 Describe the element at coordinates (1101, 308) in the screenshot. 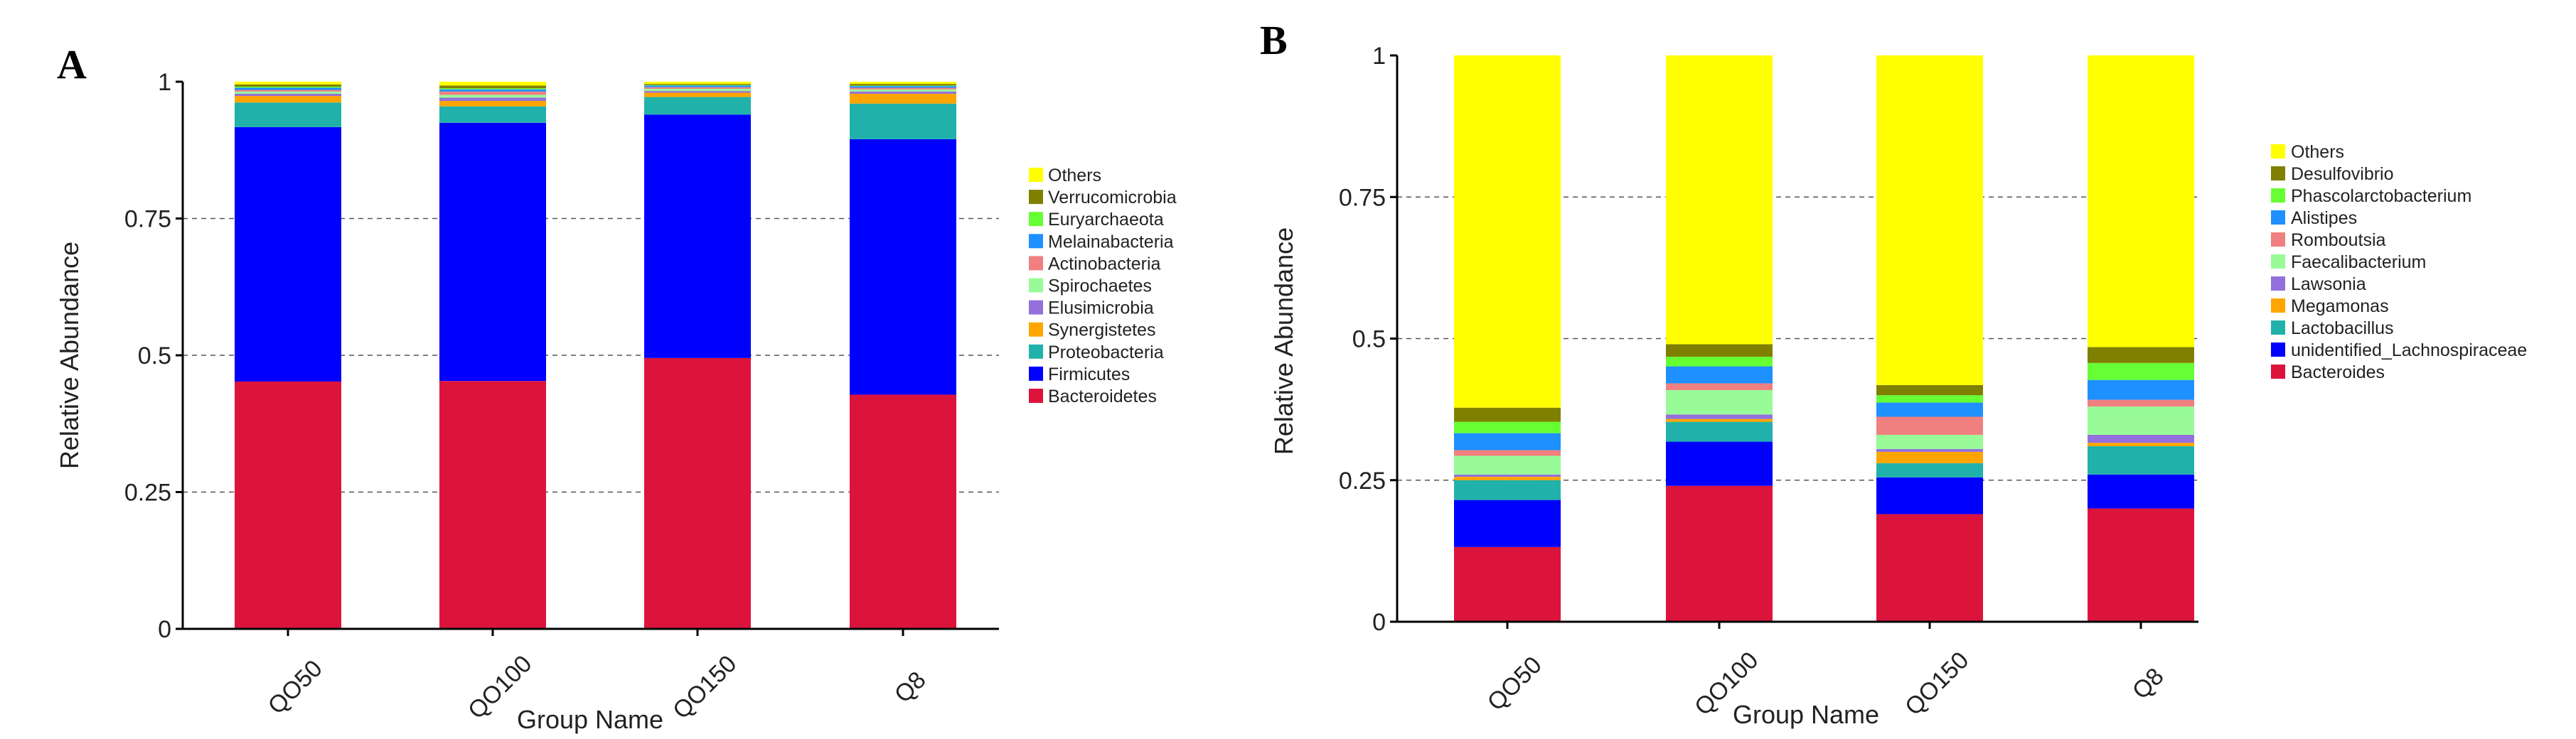

I see `legend-label: Elusimicrobia` at that location.